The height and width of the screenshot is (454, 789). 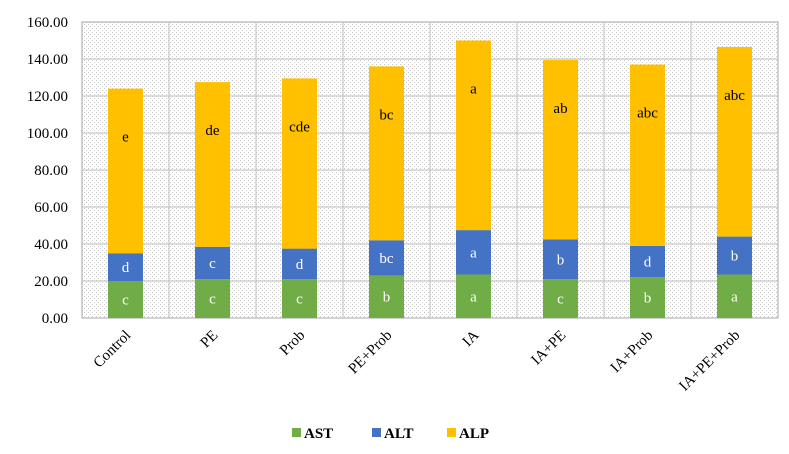 I want to click on bar-segment-label: de, so click(x=212, y=131).